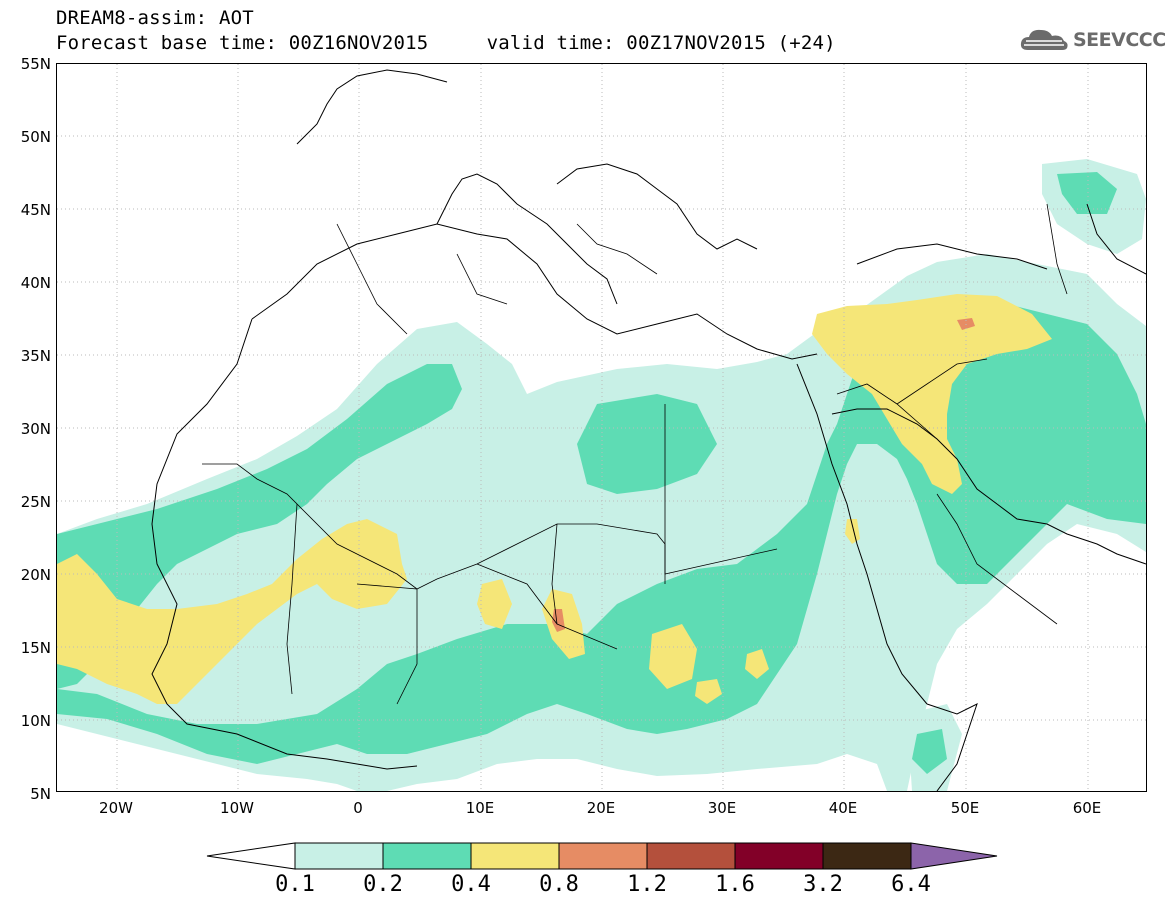  What do you see at coordinates (237, 808) in the screenshot?
I see `lon-label: 10W` at bounding box center [237, 808].